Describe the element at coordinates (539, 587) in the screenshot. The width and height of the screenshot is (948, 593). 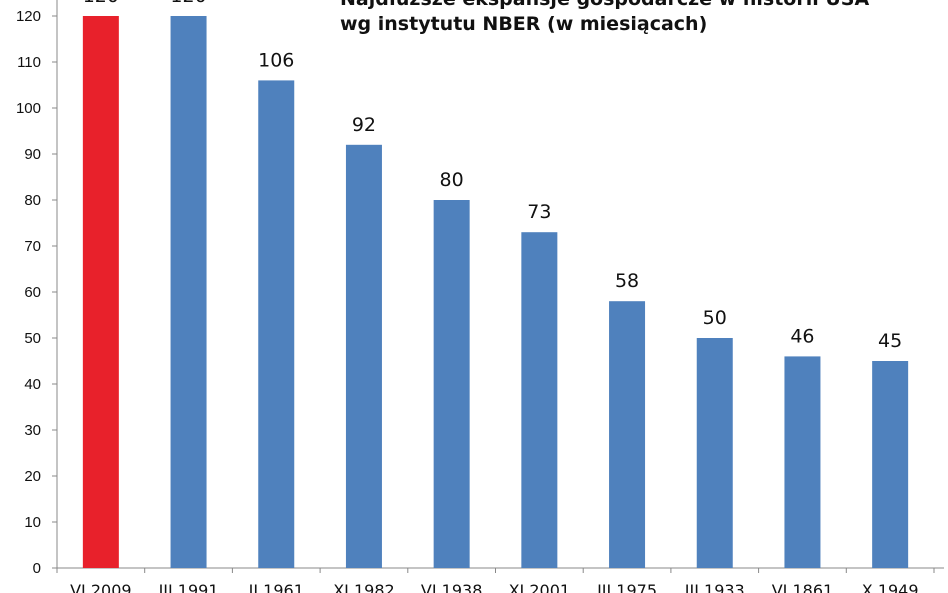
I see `category-label: XI 2001` at that location.